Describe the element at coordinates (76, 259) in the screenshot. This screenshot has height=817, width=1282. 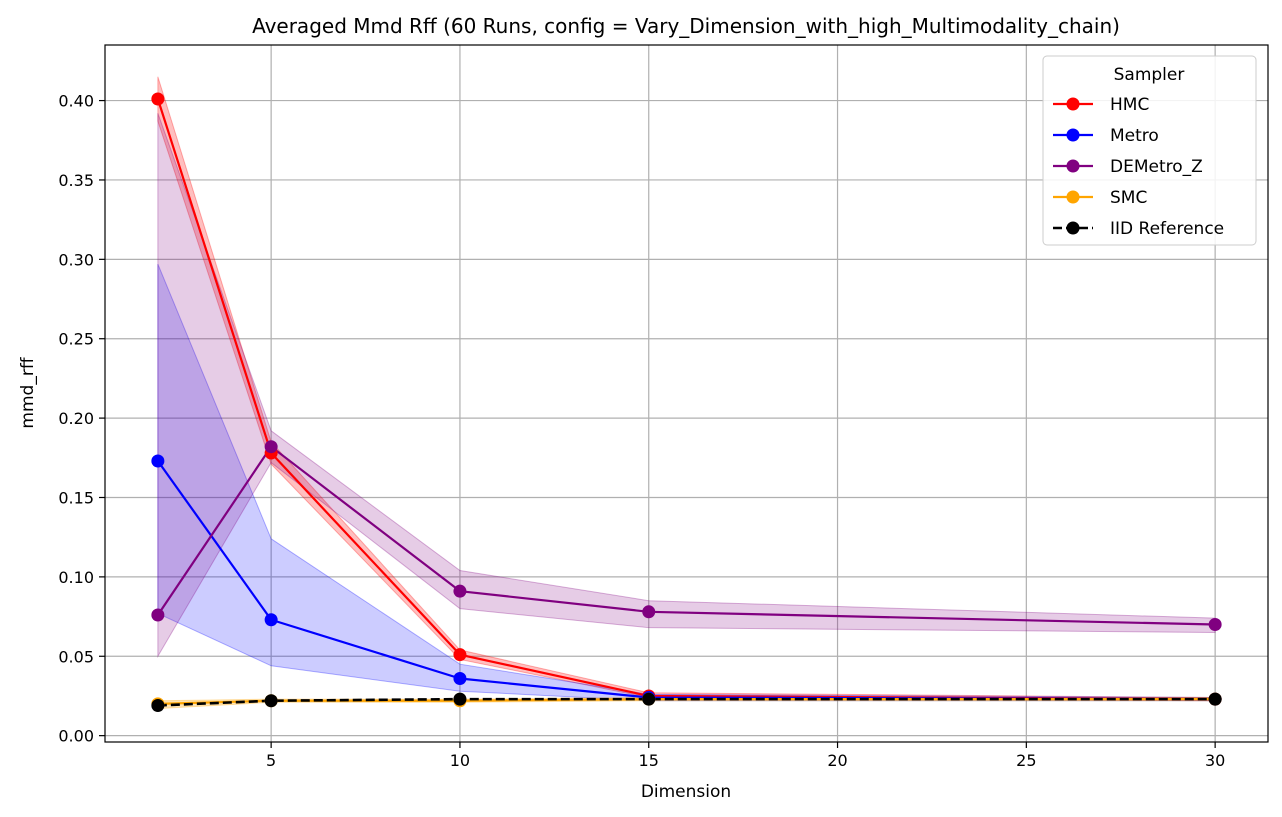
I see `y-tick-label: 0.30` at that location.